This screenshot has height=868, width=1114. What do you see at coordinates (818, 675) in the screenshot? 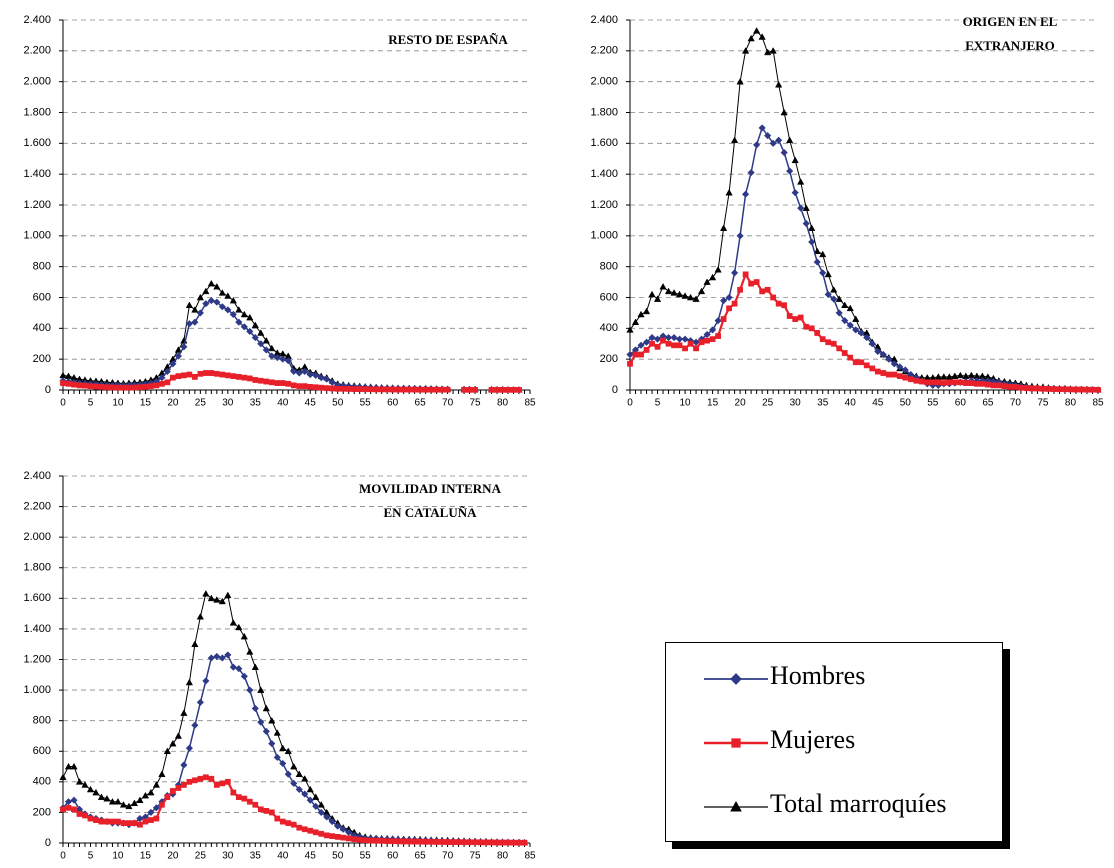
I see `legend-label: Hombres` at bounding box center [818, 675].